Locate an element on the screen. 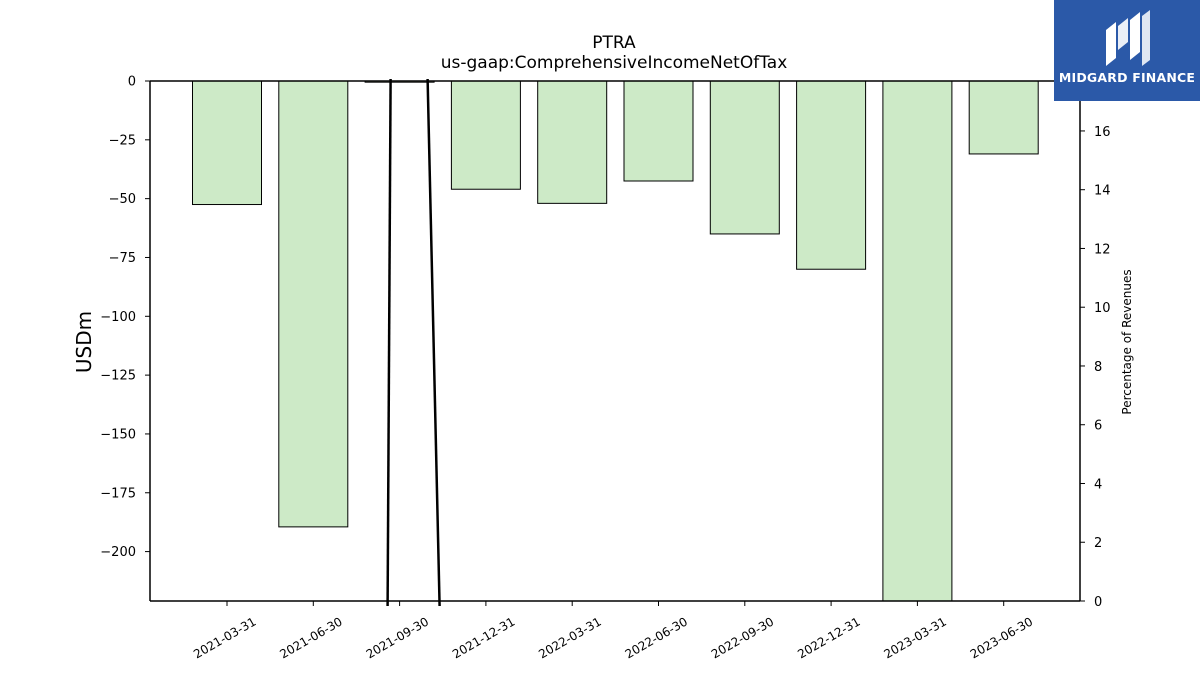 This screenshot has height=675, width=1200. x-tick-label: 2022-03-31 is located at coordinates (569, 637).